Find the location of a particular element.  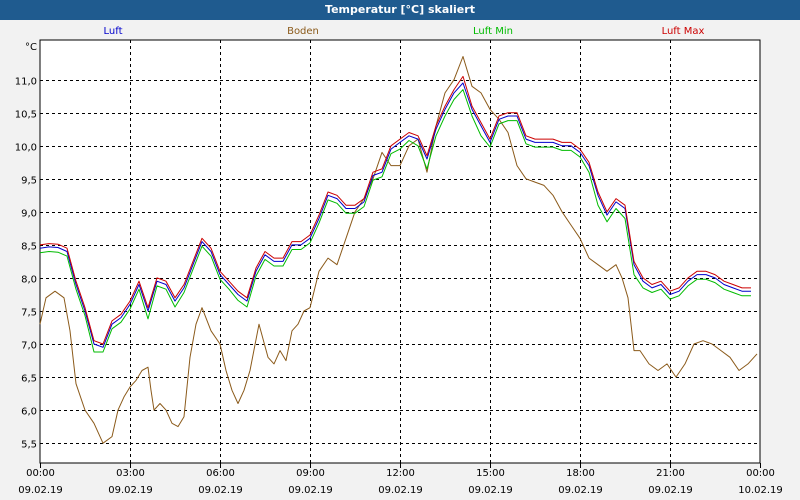

y-tick-label: 7,5 is located at coordinates (29, 313).